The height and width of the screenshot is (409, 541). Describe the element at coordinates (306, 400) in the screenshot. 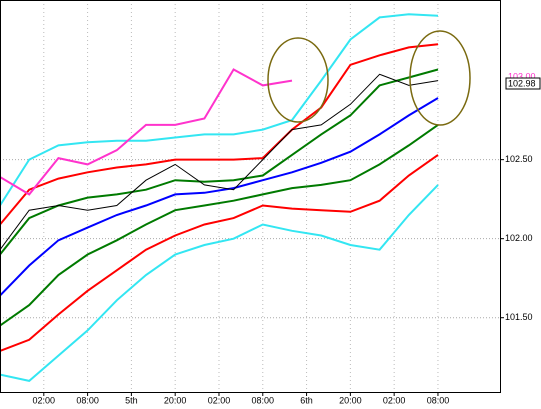

I see `x-tick-label: 6th` at that location.